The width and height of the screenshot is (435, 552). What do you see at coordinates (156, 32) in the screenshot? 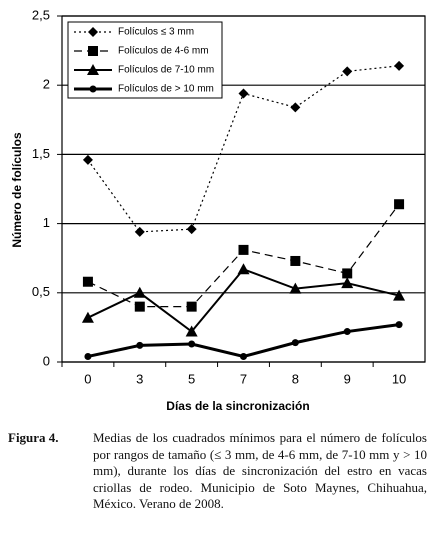
I see `legend-label: Folículos ≤ 3 mm` at bounding box center [156, 32].